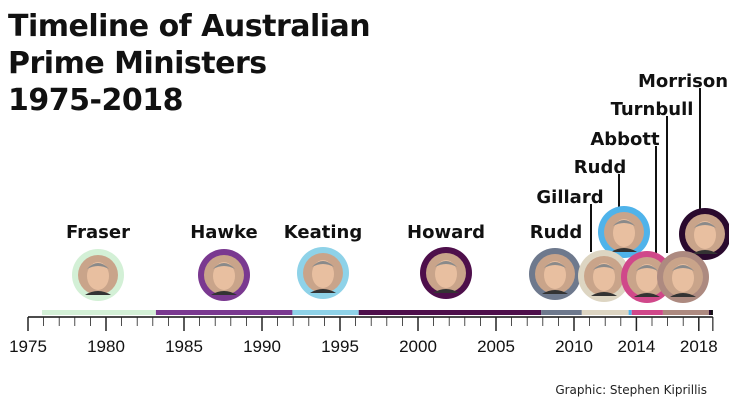 The image size is (729, 410). Describe the element at coordinates (569, 197) in the screenshot. I see `minister-label: Gillard` at that location.